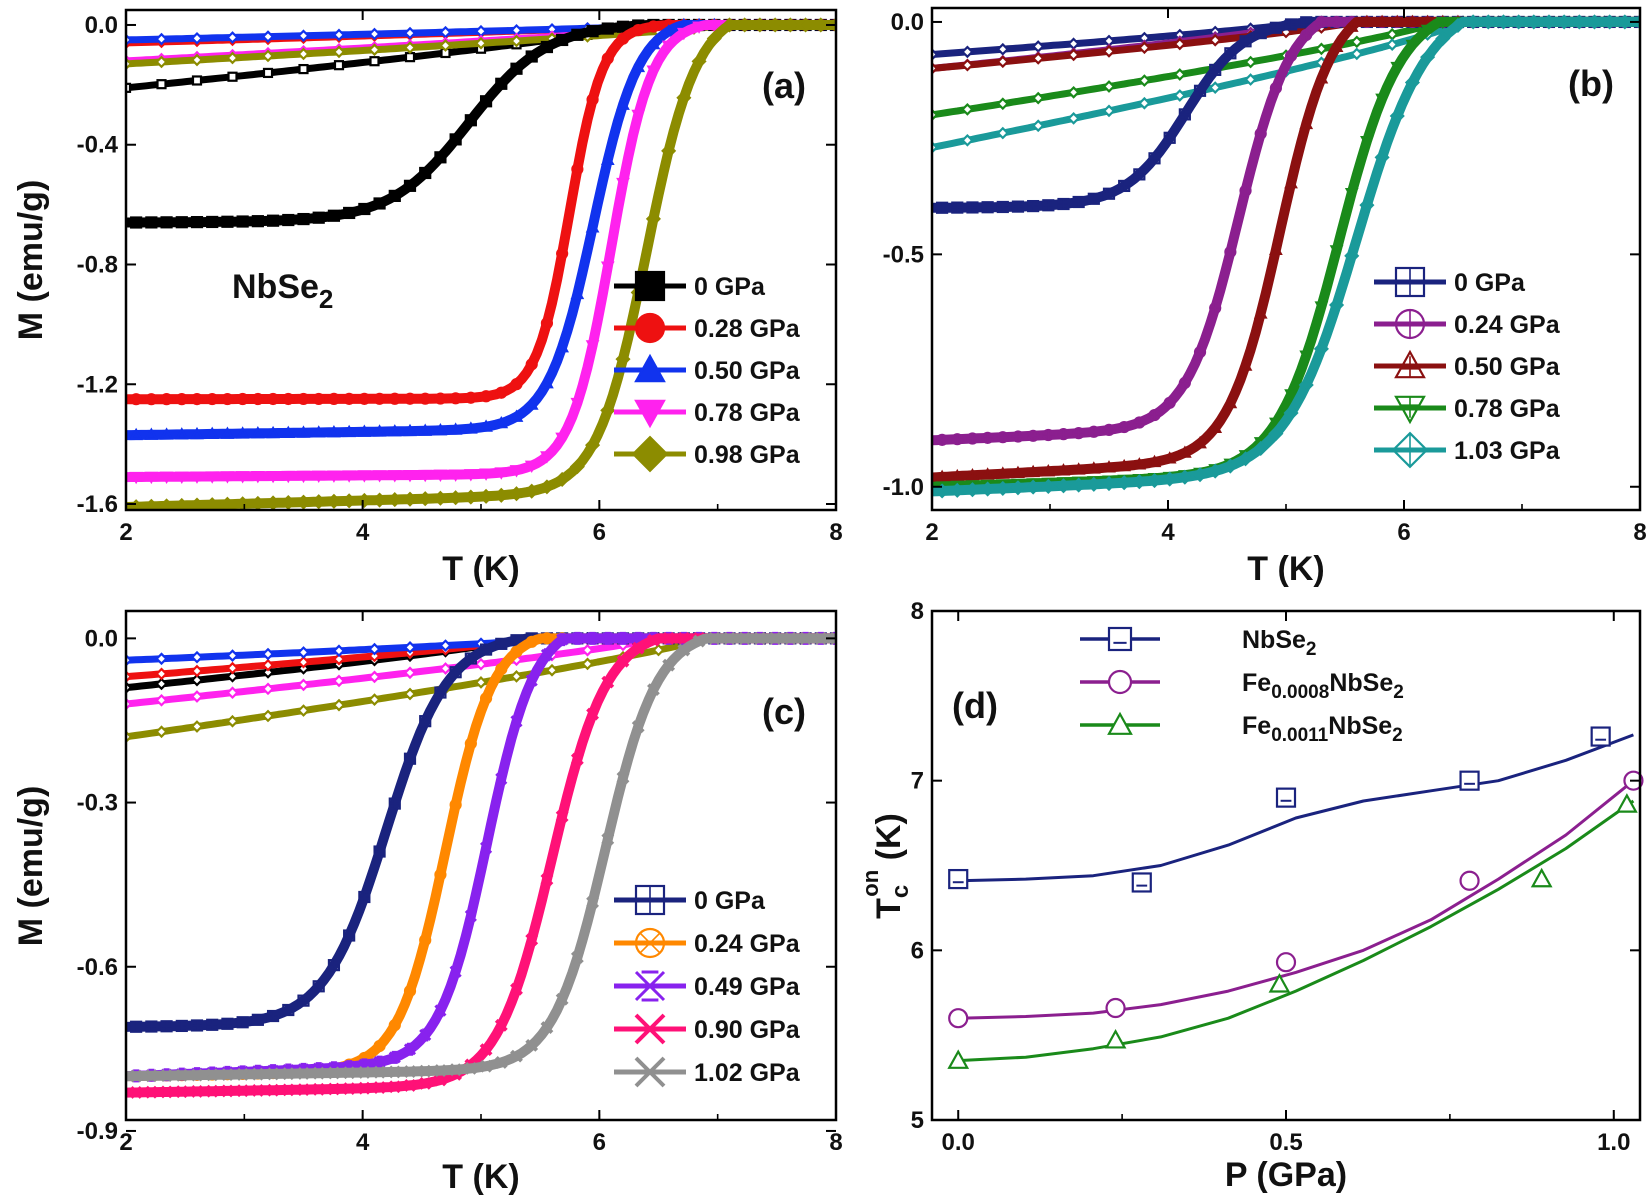 This screenshot has height=1201, width=1650. I want to click on legend-item-1.03-GPa: 1.03 GPa, so click(1467, 450).